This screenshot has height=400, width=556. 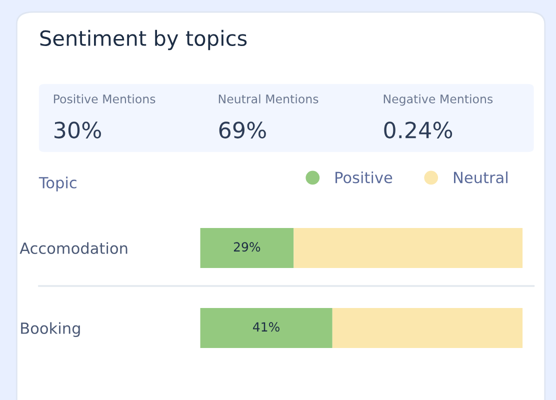 I want to click on text: Positive Mentions, so click(x=105, y=99).